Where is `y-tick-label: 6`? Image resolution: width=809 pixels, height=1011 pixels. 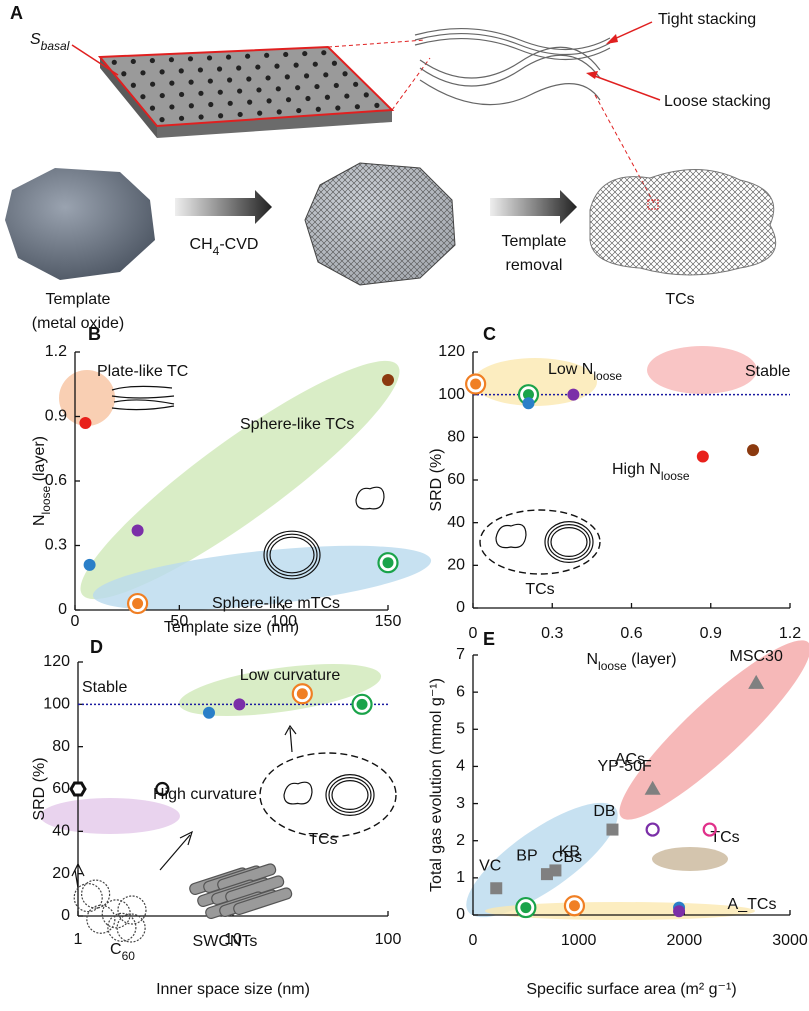
y-tick-label: 6 is located at coordinates (460, 691).